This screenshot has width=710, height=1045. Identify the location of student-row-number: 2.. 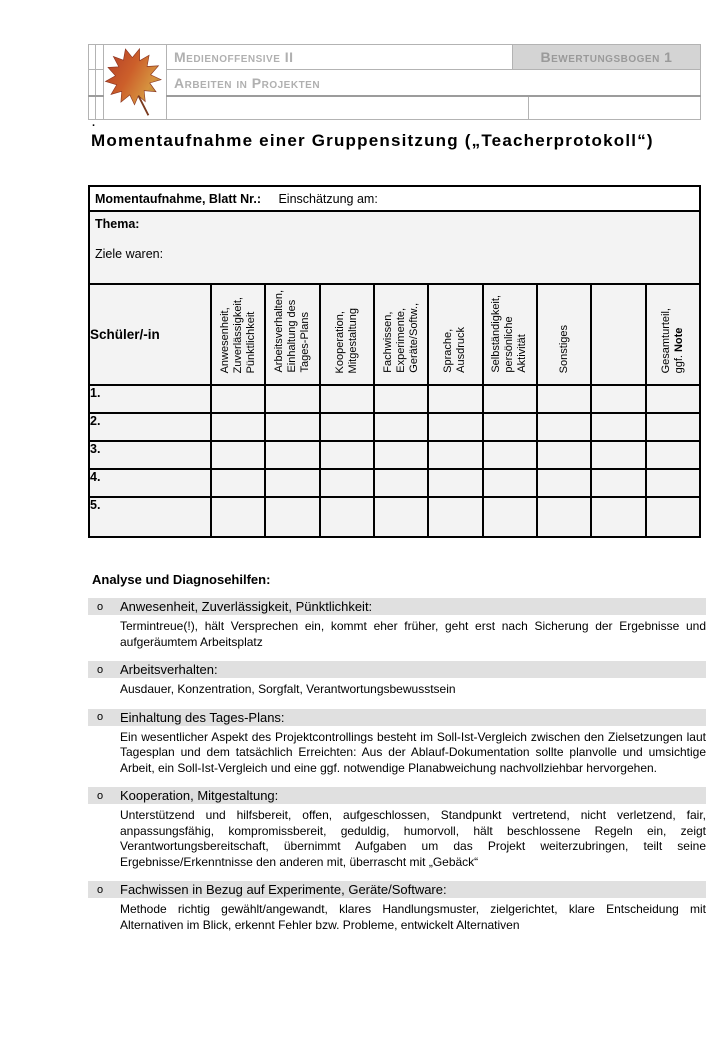
(150, 427).